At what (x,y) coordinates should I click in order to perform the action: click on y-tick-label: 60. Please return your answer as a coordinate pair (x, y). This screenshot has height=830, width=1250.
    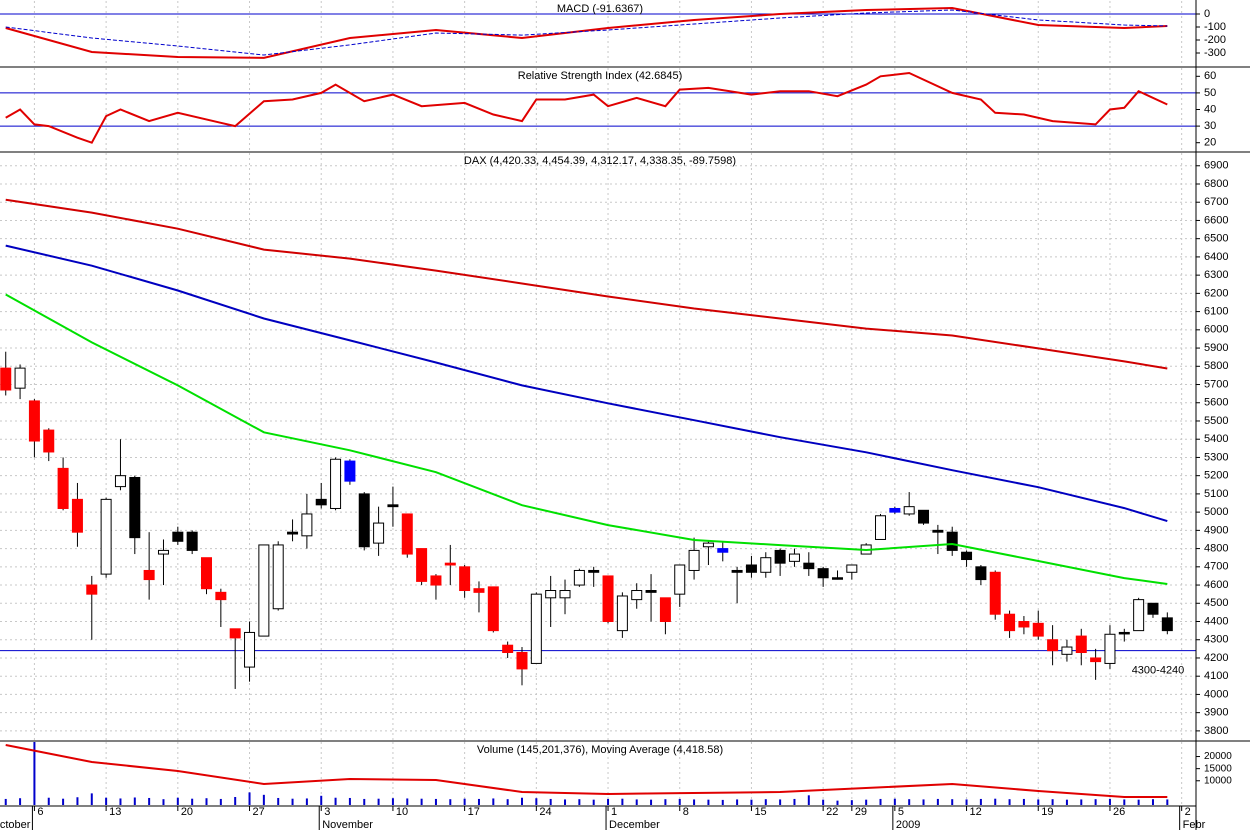
    Looking at the image, I should click on (1210, 76).